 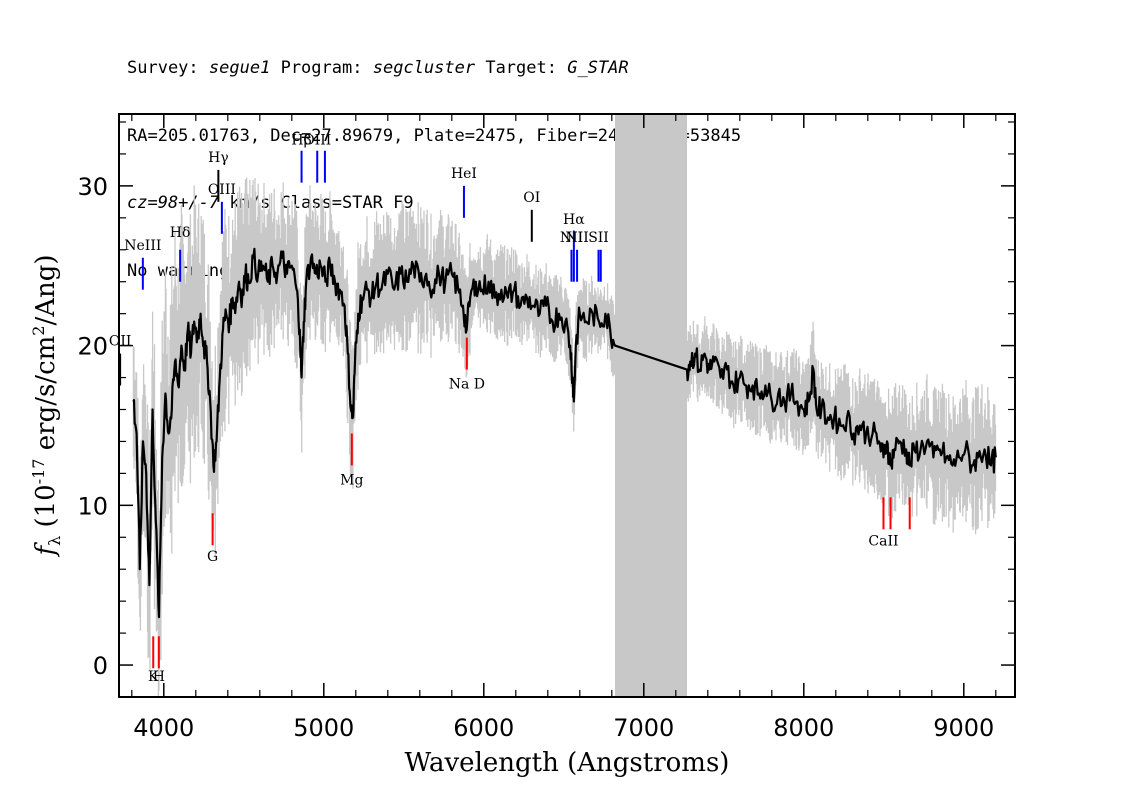 What do you see at coordinates (567, 763) in the screenshot?
I see `x-axis-title: Wavelength (Angstroms)` at bounding box center [567, 763].